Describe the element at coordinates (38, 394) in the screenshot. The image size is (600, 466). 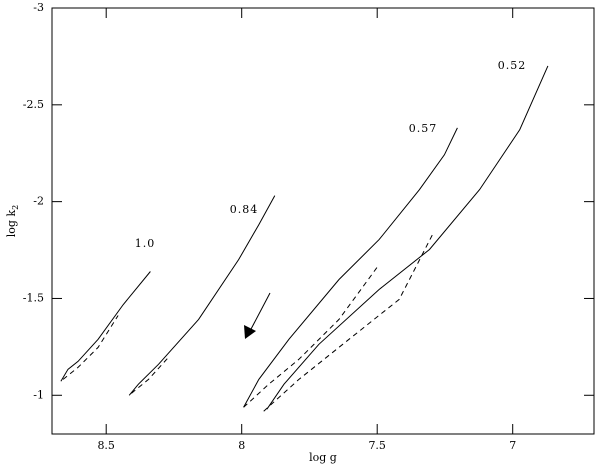
I see `y-tick-label: -1` at that location.